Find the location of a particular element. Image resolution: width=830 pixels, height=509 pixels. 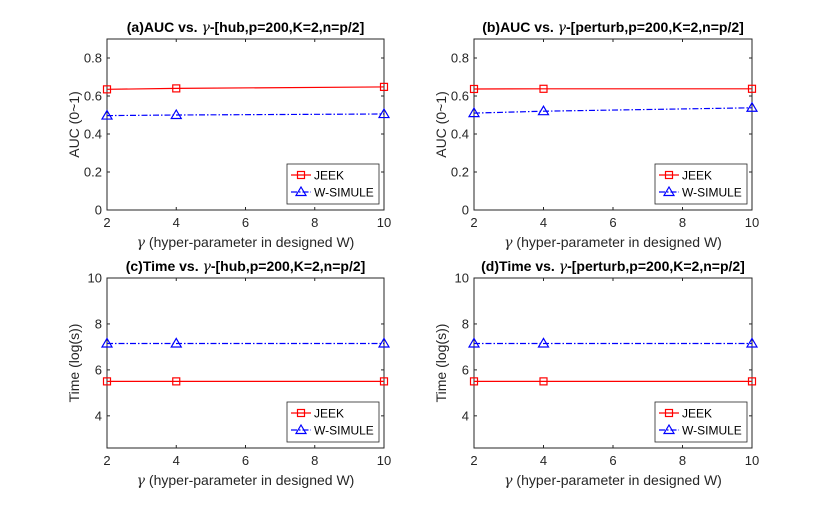

chart-title: (b)AUC vs. γ-[perturb,p=200,K=2,n=p/2] is located at coordinates (613, 27).